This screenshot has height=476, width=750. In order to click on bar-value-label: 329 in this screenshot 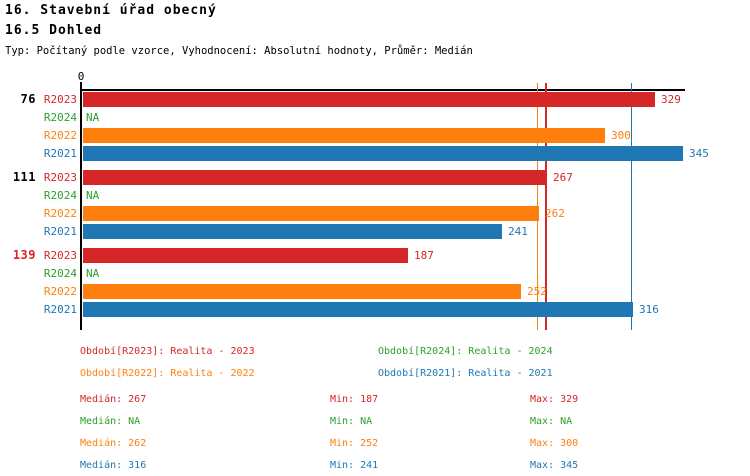, I will do `click(671, 99)`.